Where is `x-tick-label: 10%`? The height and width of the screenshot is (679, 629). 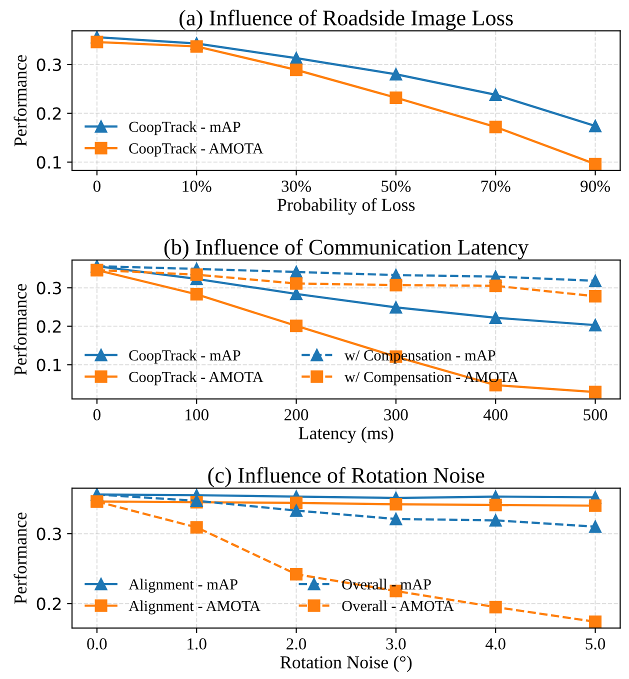 x-tick-label: 10% is located at coordinates (197, 186).